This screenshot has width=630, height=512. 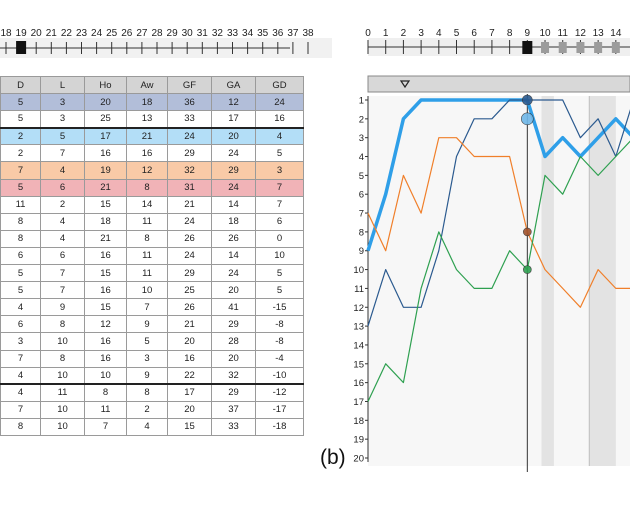 I want to click on table-row: 6 8 12 9 21 29 -8, so click(x=152, y=324).